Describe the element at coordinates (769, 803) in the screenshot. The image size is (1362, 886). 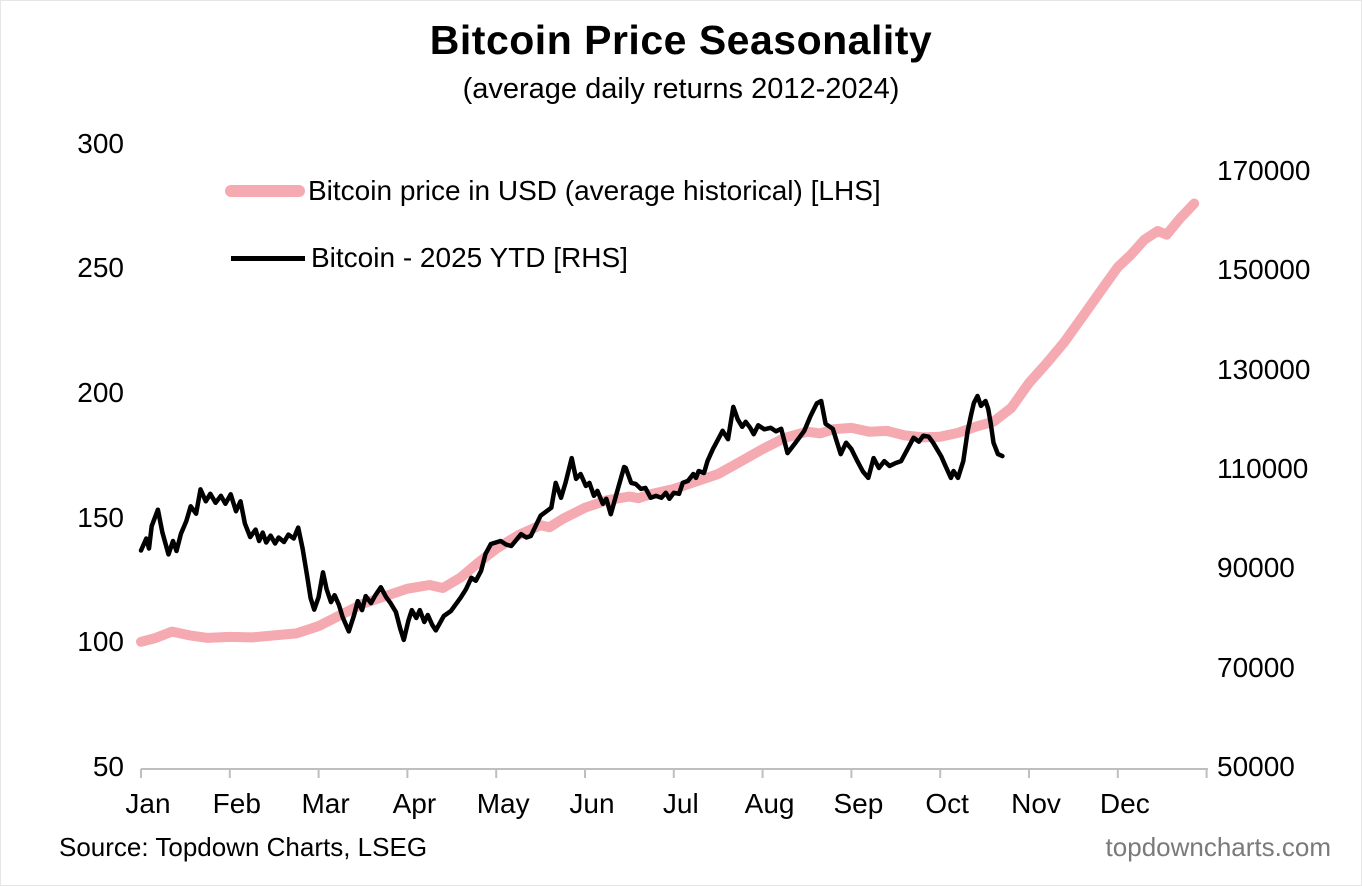
I see `x-axis-month-label: Aug` at that location.